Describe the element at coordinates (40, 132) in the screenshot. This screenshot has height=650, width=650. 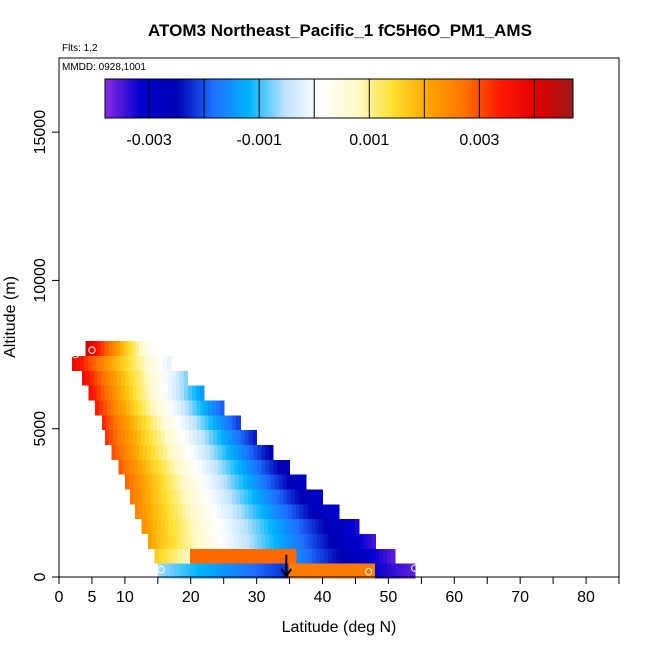
I see `y-tick-label: 15000` at that location.